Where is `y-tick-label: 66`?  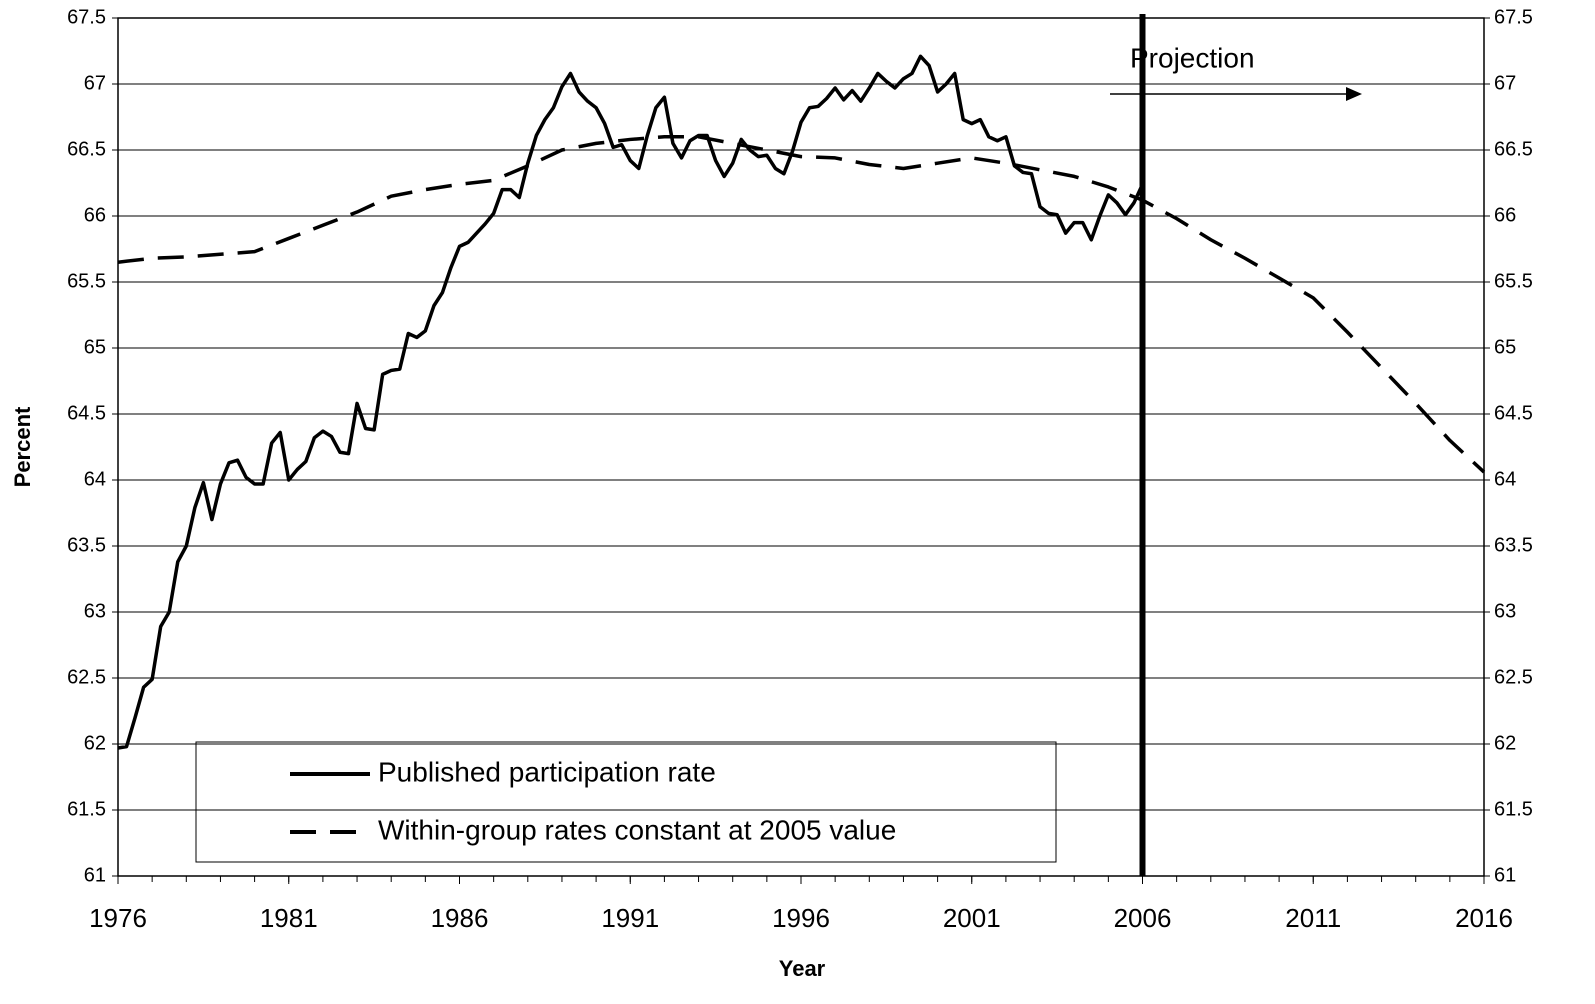
y-tick-label: 66 is located at coordinates (95, 215).